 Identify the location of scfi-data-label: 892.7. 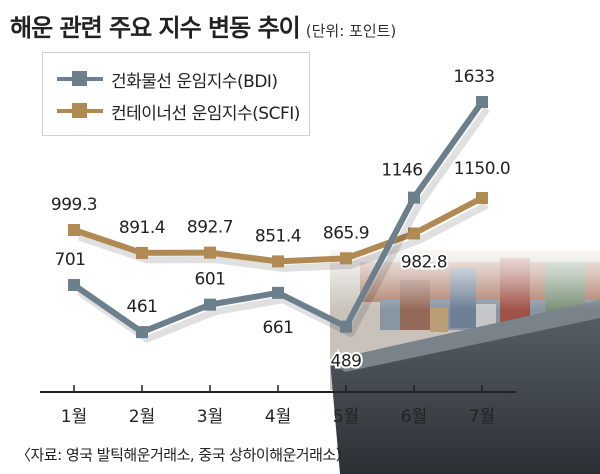
(210, 228).